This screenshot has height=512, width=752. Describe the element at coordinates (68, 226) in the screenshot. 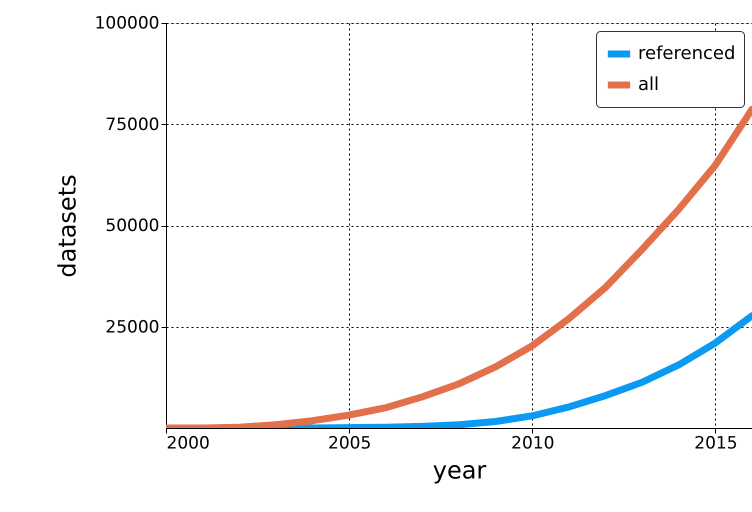

I see `y-axis-title: datasets` at that location.